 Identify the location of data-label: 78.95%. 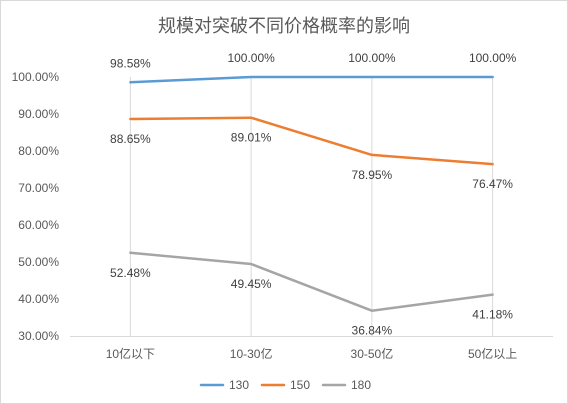
(372, 175).